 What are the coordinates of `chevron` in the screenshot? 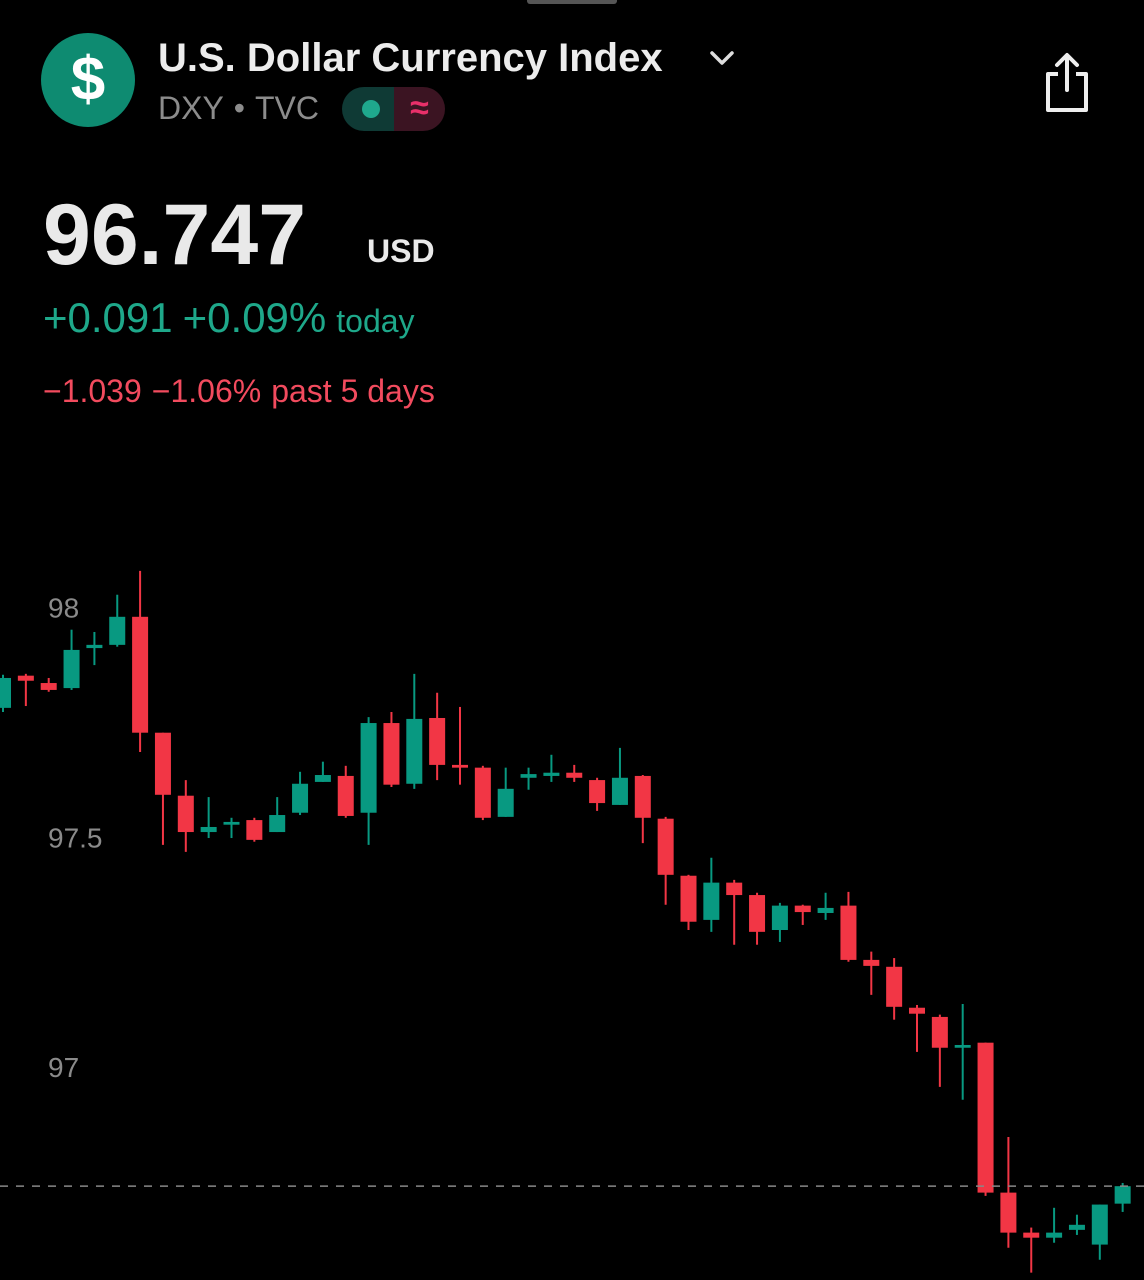 It's located at (722, 58).